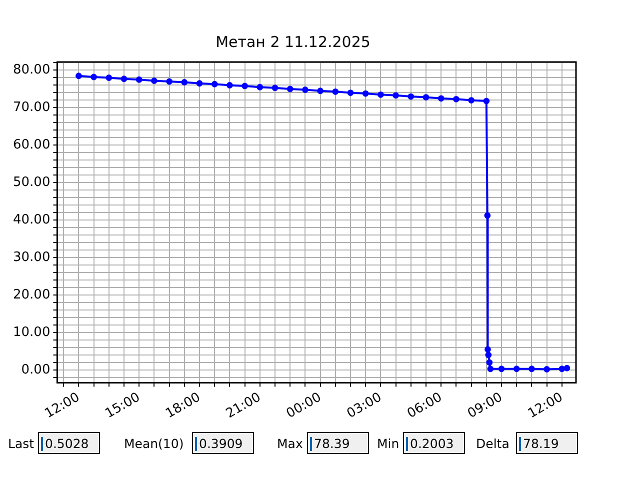  Describe the element at coordinates (547, 443) in the screenshot. I see `text: 78.19` at that location.